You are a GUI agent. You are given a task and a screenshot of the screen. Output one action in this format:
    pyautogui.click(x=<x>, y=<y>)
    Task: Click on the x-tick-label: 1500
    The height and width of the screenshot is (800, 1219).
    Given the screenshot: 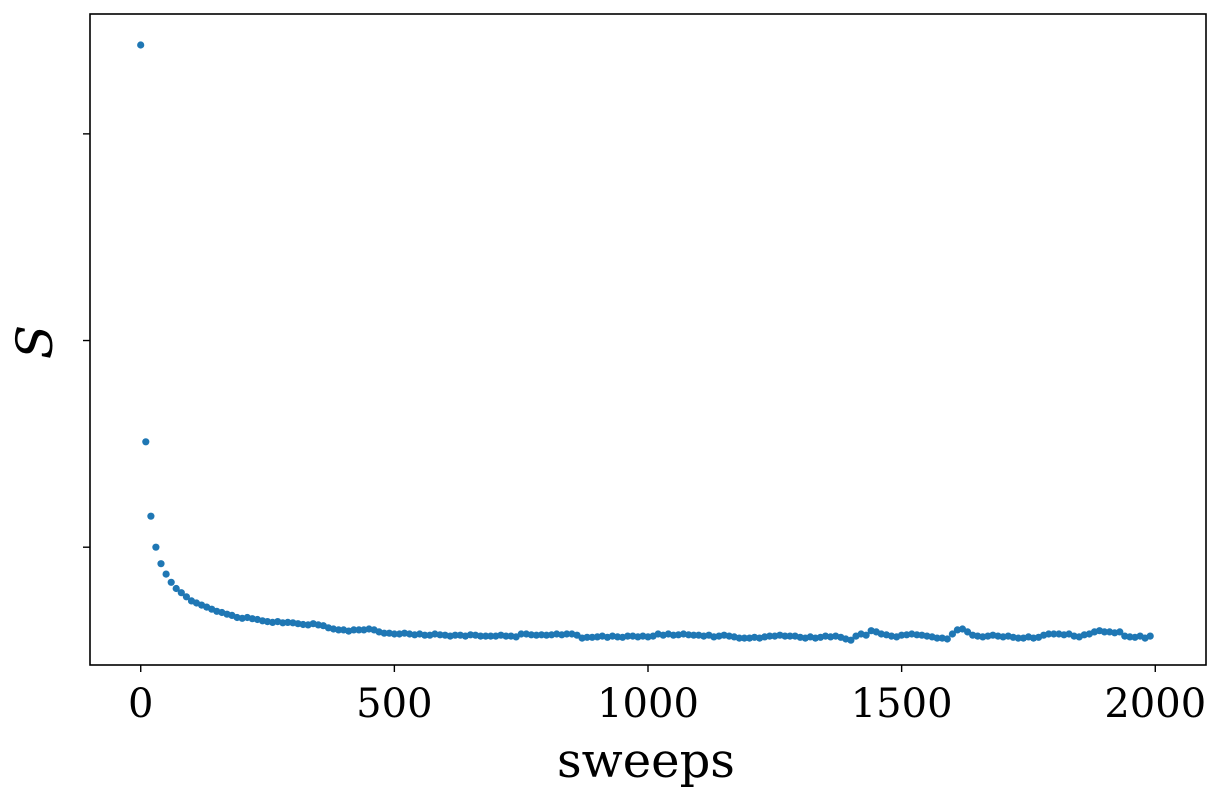 What is the action you would take?
    pyautogui.click(x=902, y=704)
    